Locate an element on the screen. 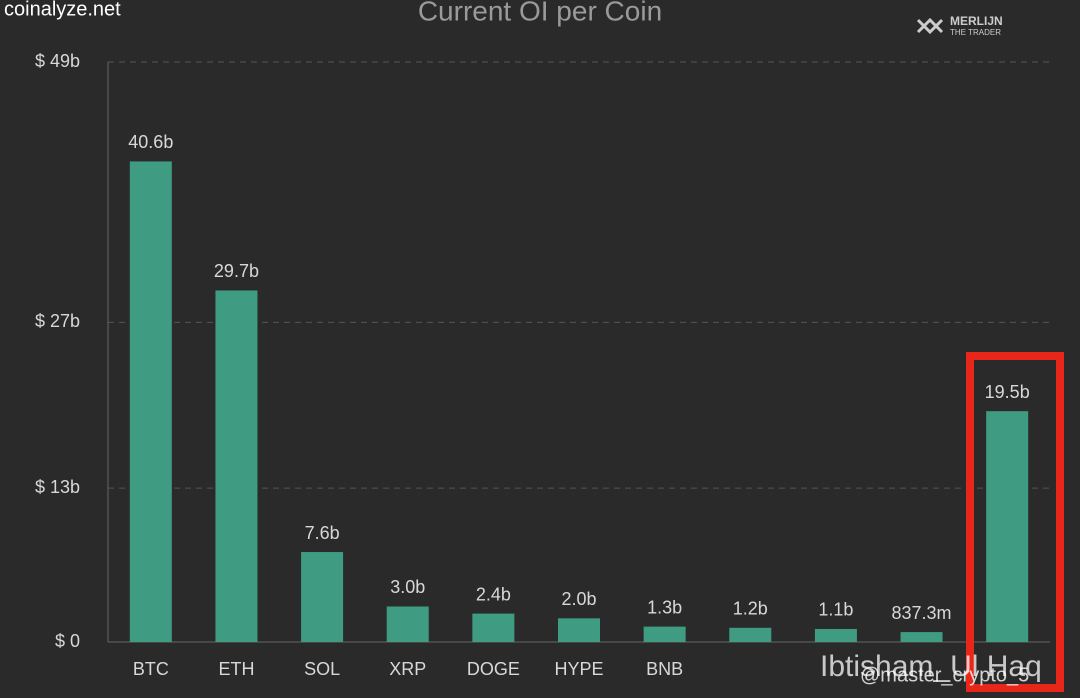  watermark: Ibtisham_Ul Haq is located at coordinates (931, 666).